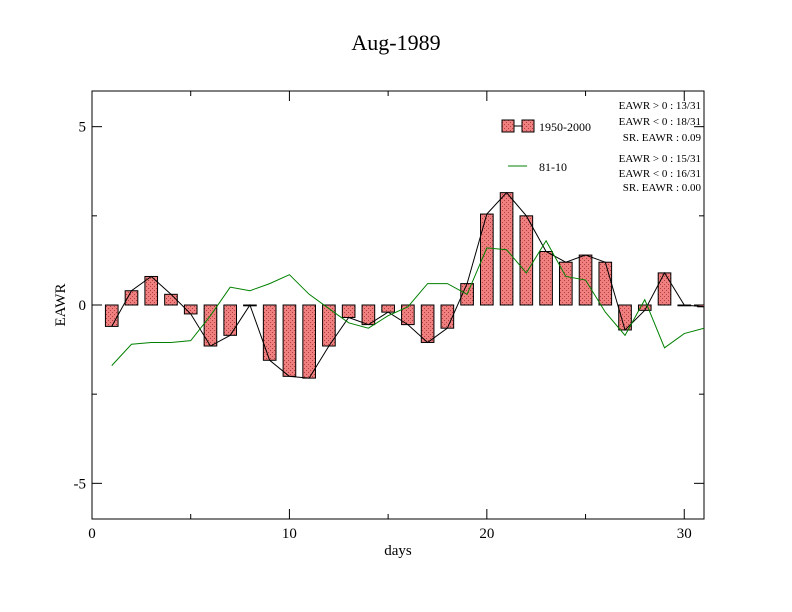  I want to click on stat-1950-sr: SR. EAWR : 0.09, so click(662, 138).